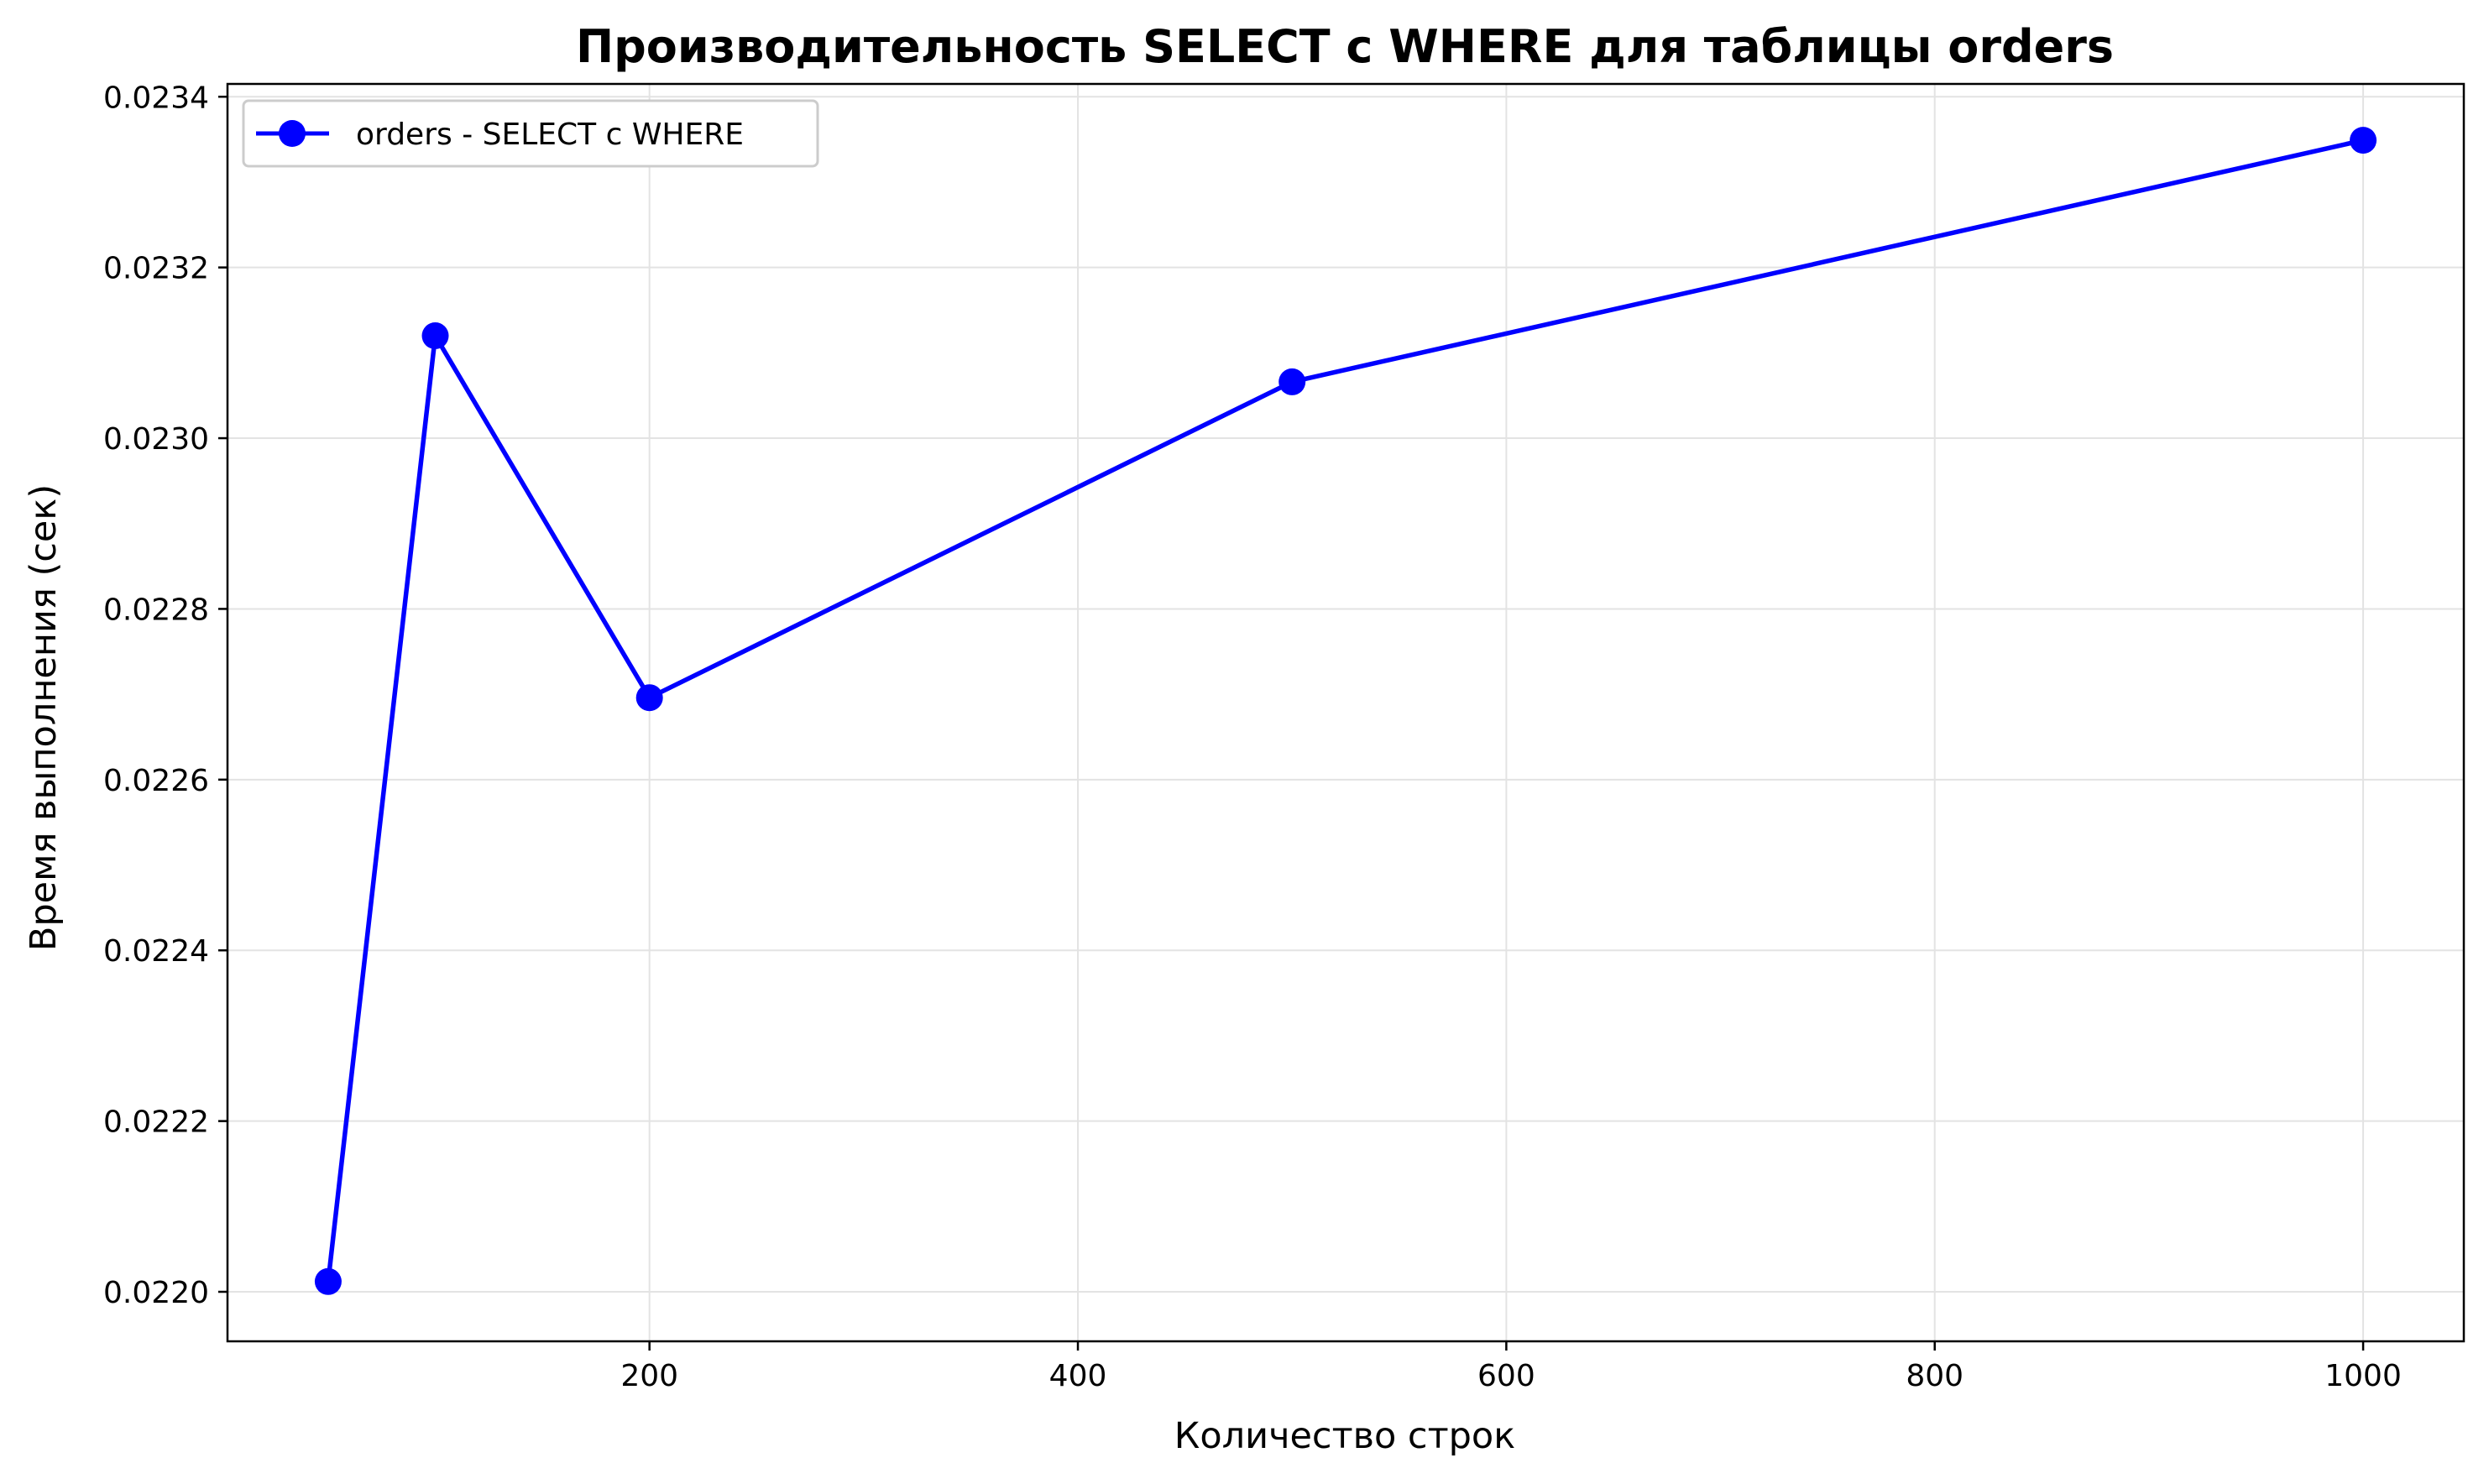 This screenshot has height=1484, width=2489. Describe the element at coordinates (1506, 1376) in the screenshot. I see `x-tick-label: 600` at that location.